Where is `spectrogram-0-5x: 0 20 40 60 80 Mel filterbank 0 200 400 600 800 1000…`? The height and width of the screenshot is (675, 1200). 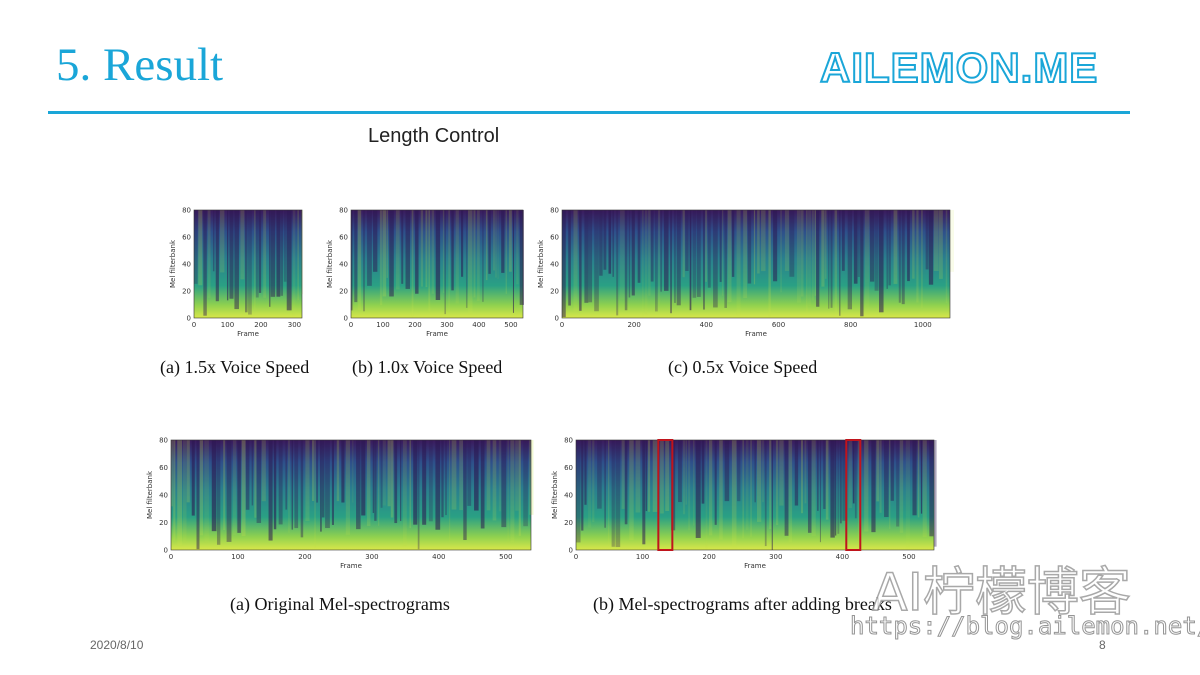 spectrogram-0-5x: 0 20 40 60 80 Mel filterbank 0 200 400 600 800 1000… is located at coordinates (745, 272).